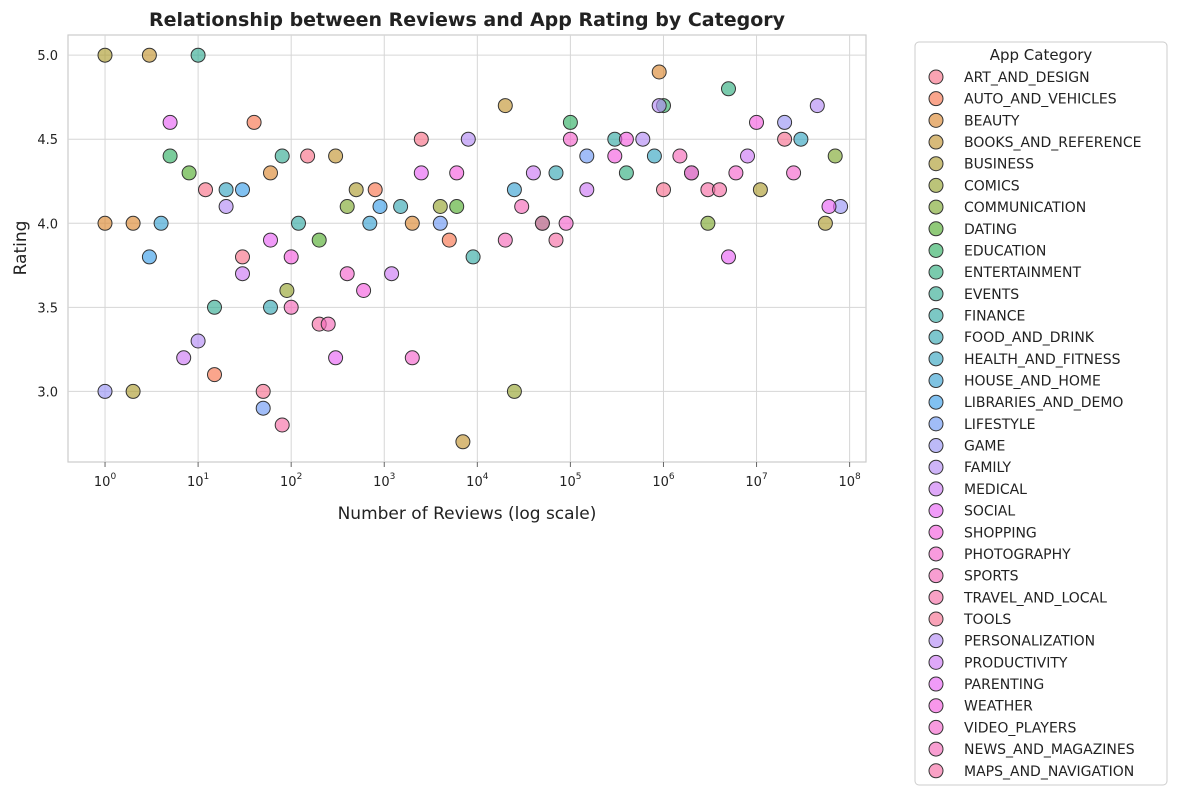 The width and height of the screenshot is (1177, 799). Describe the element at coordinates (477, 481) in the screenshot. I see `x-tick-label: 10⁴` at that location.